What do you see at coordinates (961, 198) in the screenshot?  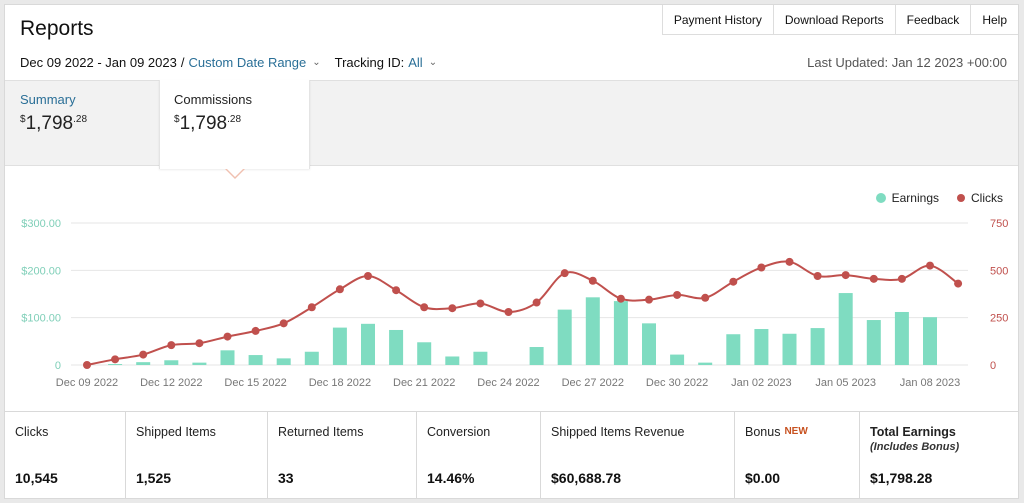 I see `clicks-dot-icon` at bounding box center [961, 198].